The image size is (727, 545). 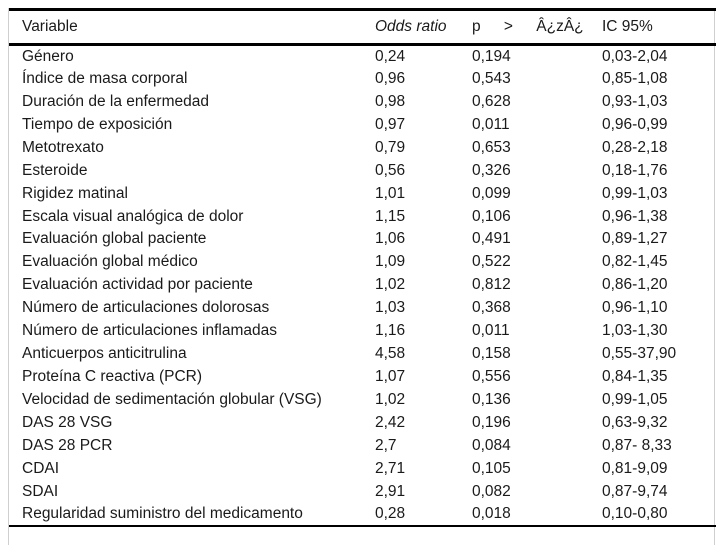 I want to click on cell-variable: Duración de la enfermedad, so click(x=115, y=101).